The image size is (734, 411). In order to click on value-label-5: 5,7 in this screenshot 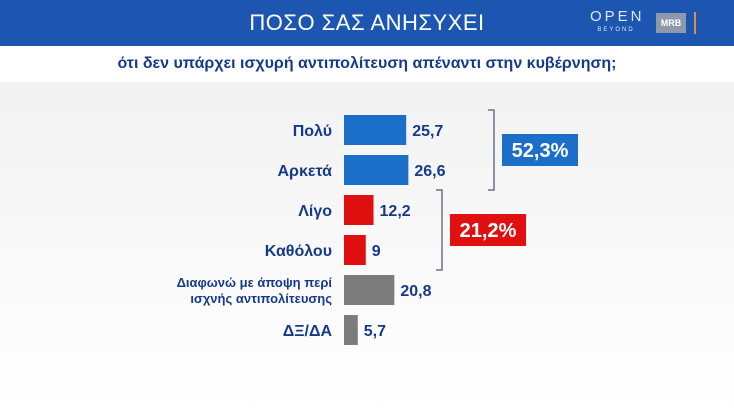, I will do `click(375, 331)`.